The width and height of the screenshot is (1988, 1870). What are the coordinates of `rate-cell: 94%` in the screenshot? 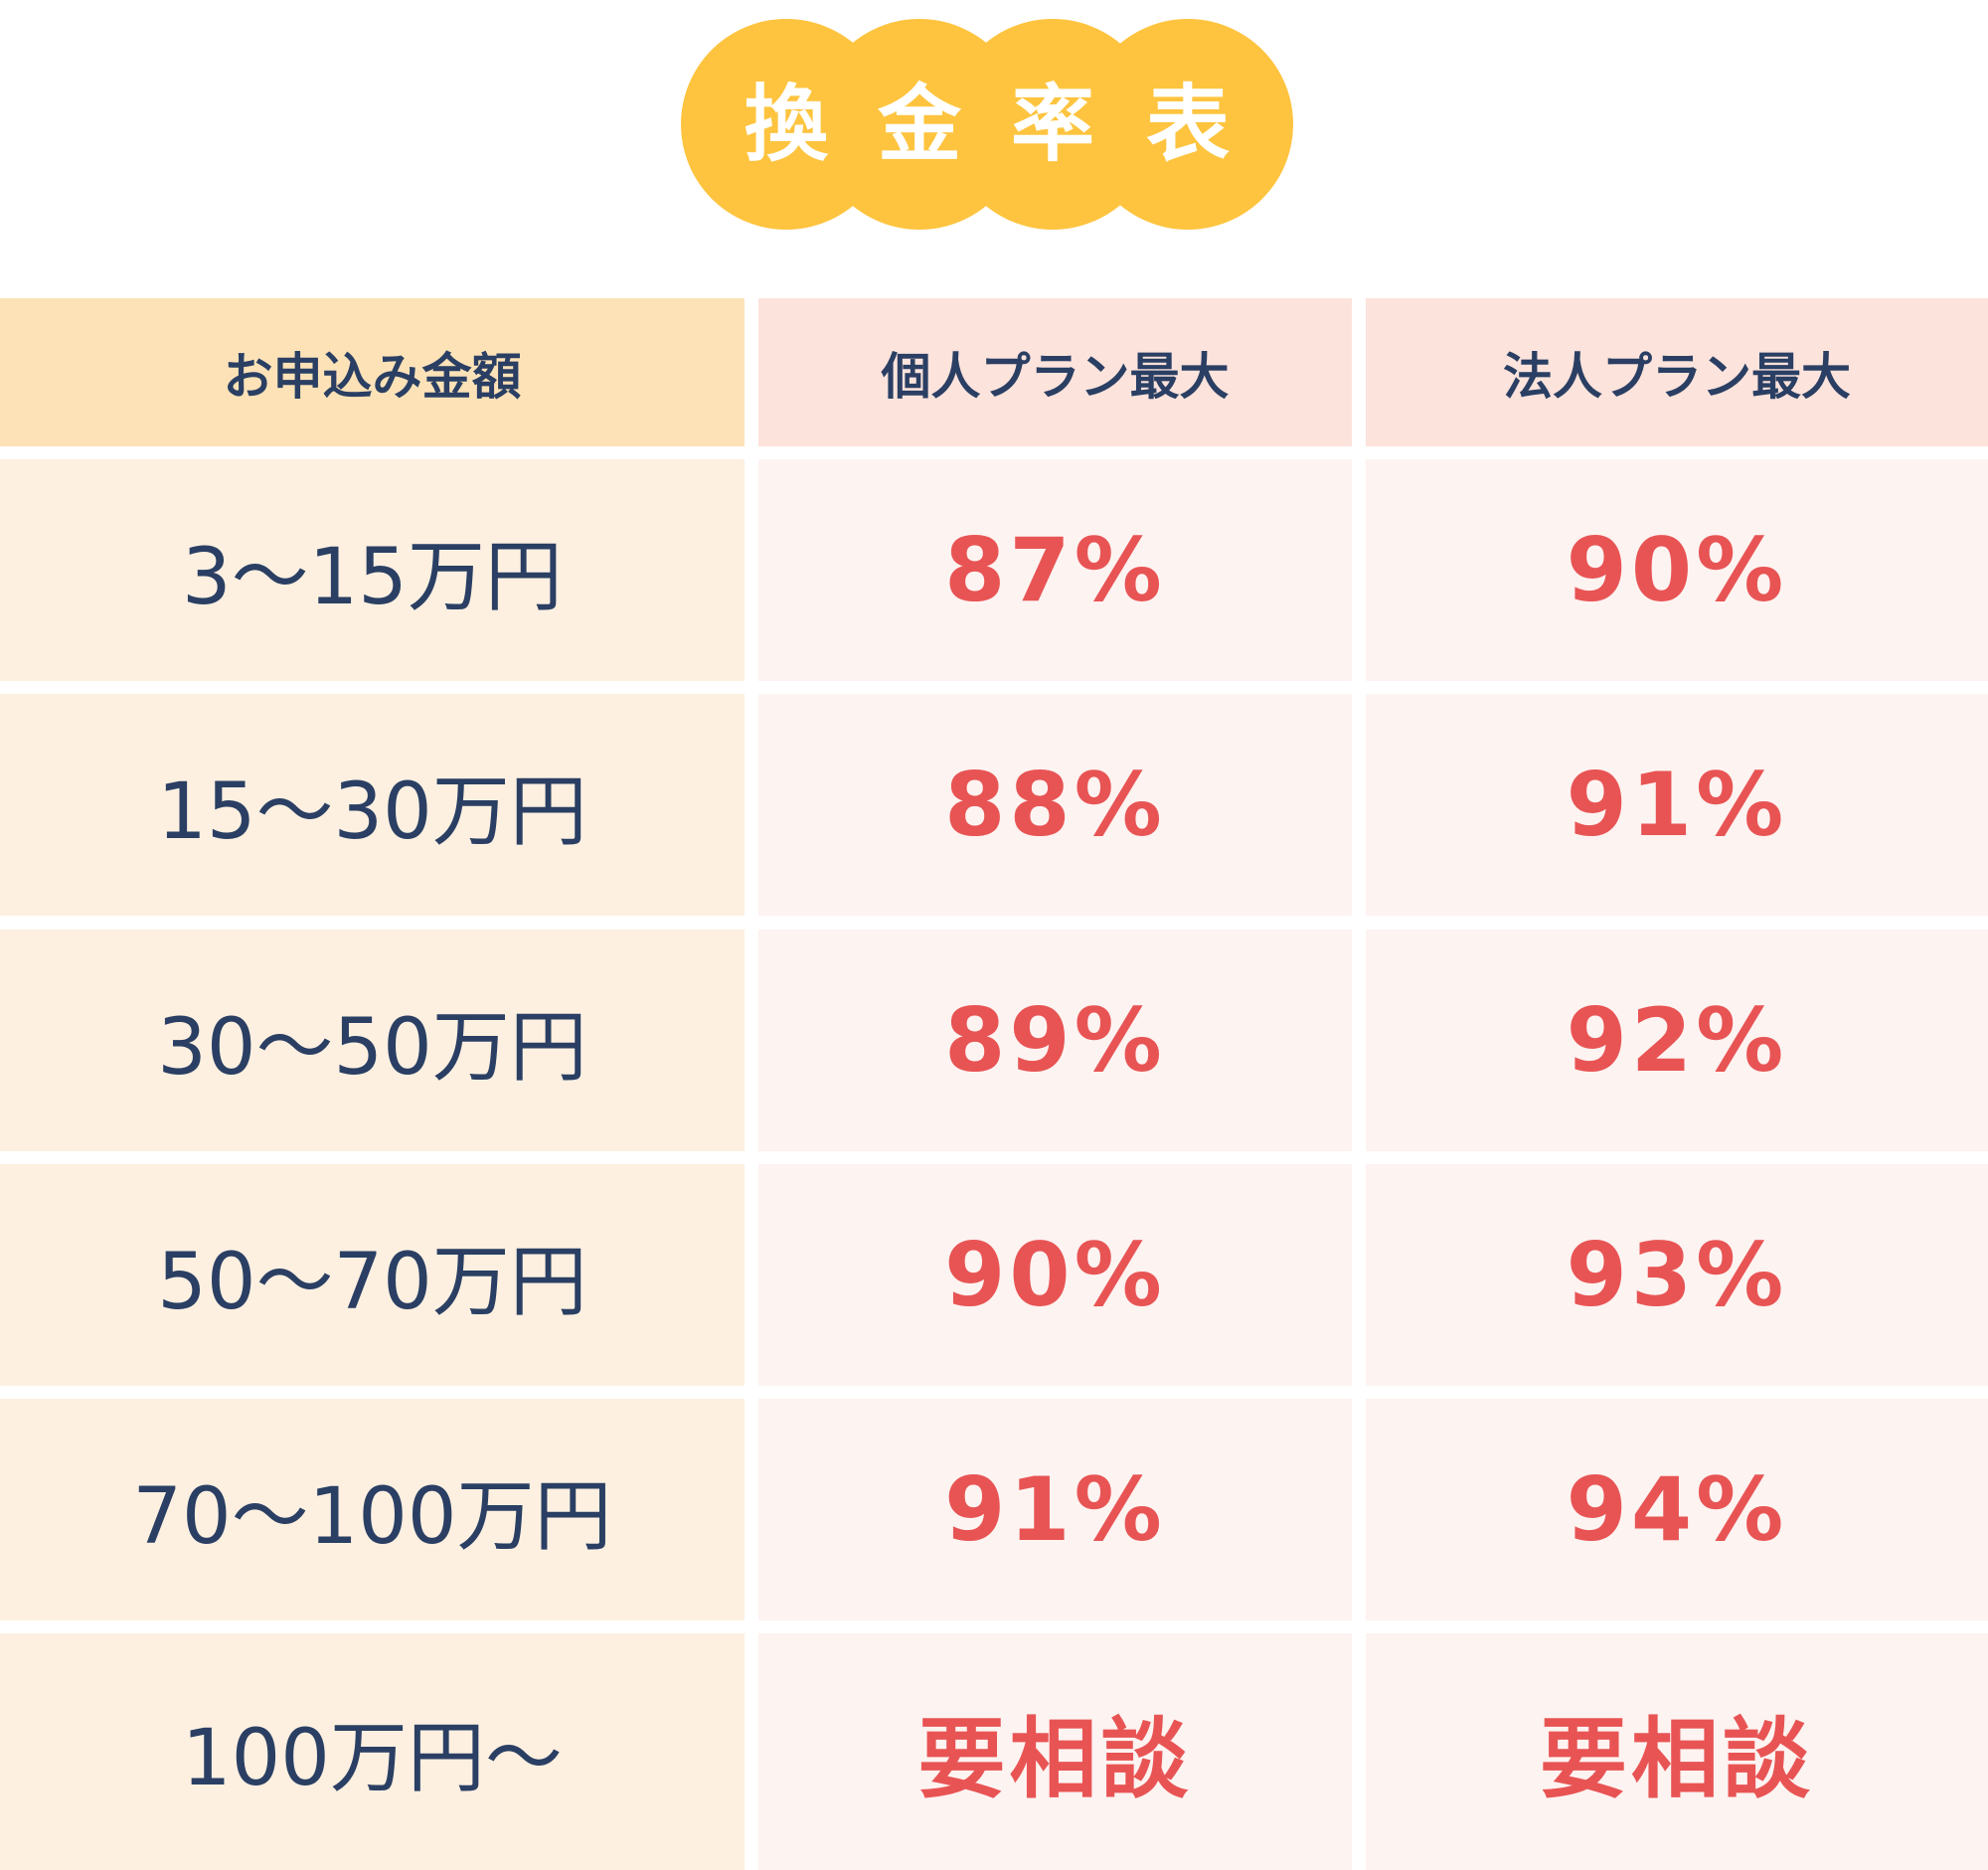 It's located at (1677, 1509).